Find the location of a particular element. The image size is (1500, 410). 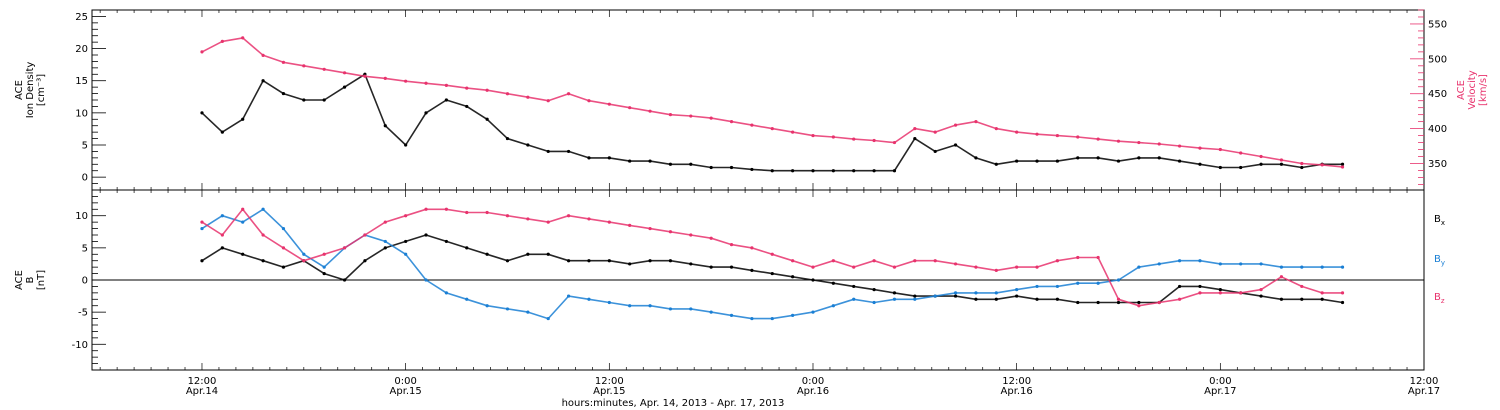

axis-title-line: [nT] is located at coordinates (41, 280).